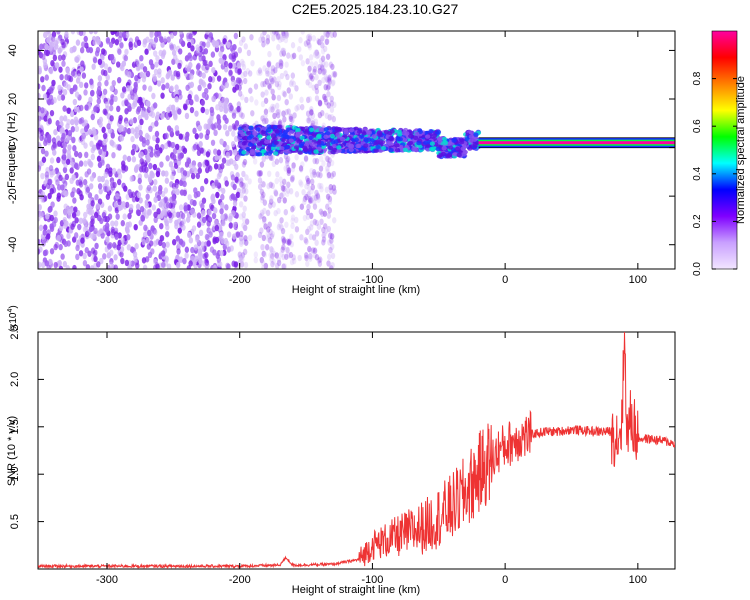 The image size is (750, 600). I want to click on y-tick-label: 20, so click(13, 99).